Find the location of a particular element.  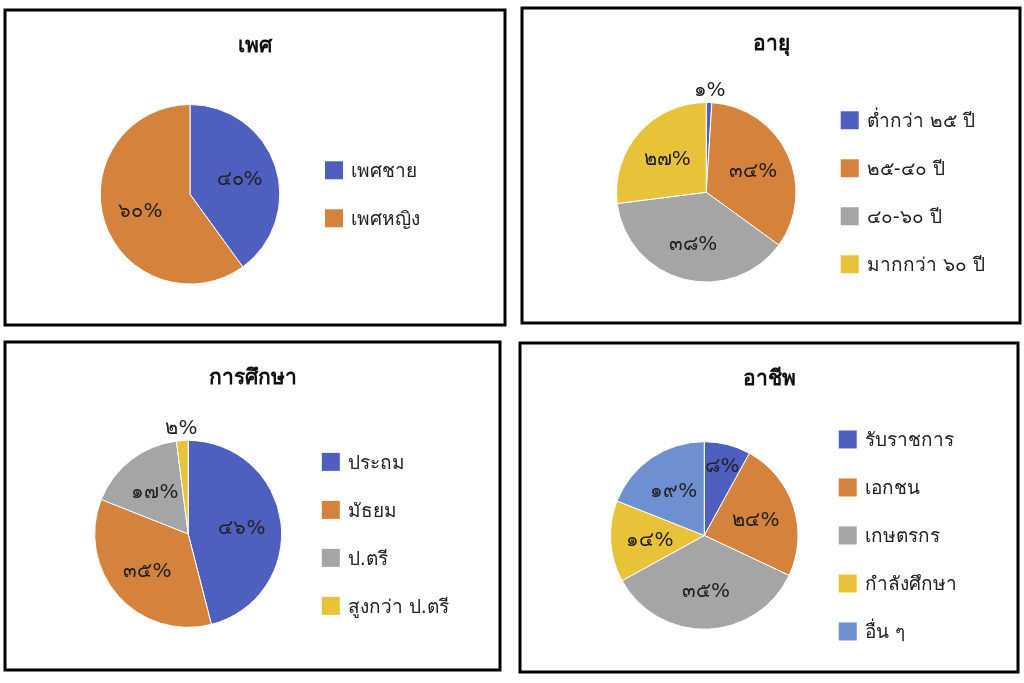

chart-title: อายุ is located at coordinates (771, 44).